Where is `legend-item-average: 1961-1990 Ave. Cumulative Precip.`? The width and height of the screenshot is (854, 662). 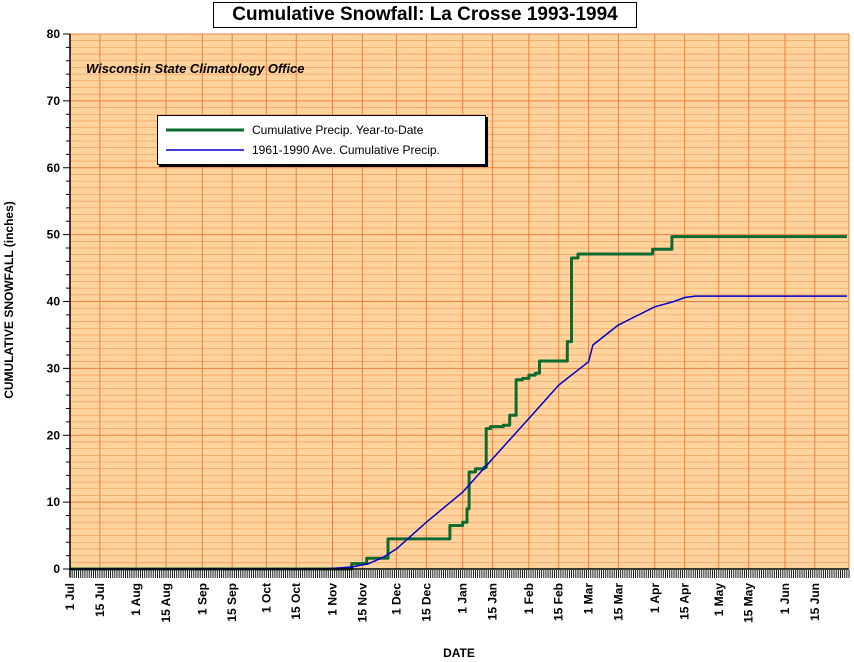 legend-item-average: 1961-1990 Ave. Cumulative Precip. is located at coordinates (303, 150).